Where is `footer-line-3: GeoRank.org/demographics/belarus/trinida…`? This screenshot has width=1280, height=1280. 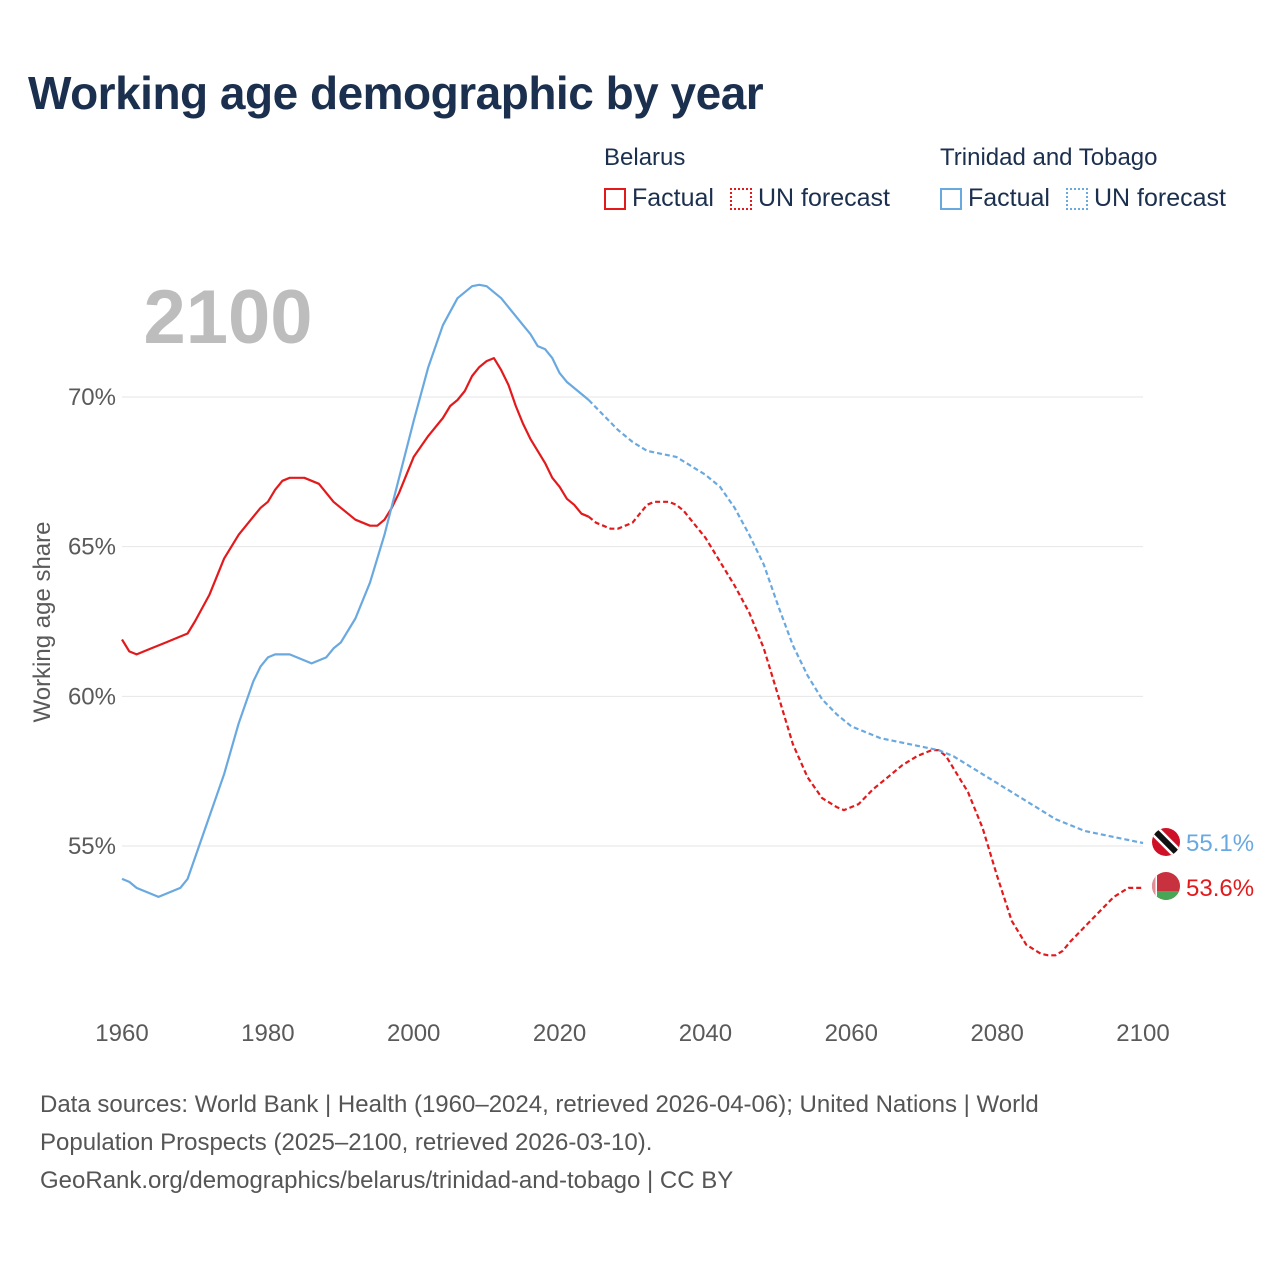
footer-line-3: GeoRank.org/demographics/belarus/trinida… is located at coordinates (387, 1180).